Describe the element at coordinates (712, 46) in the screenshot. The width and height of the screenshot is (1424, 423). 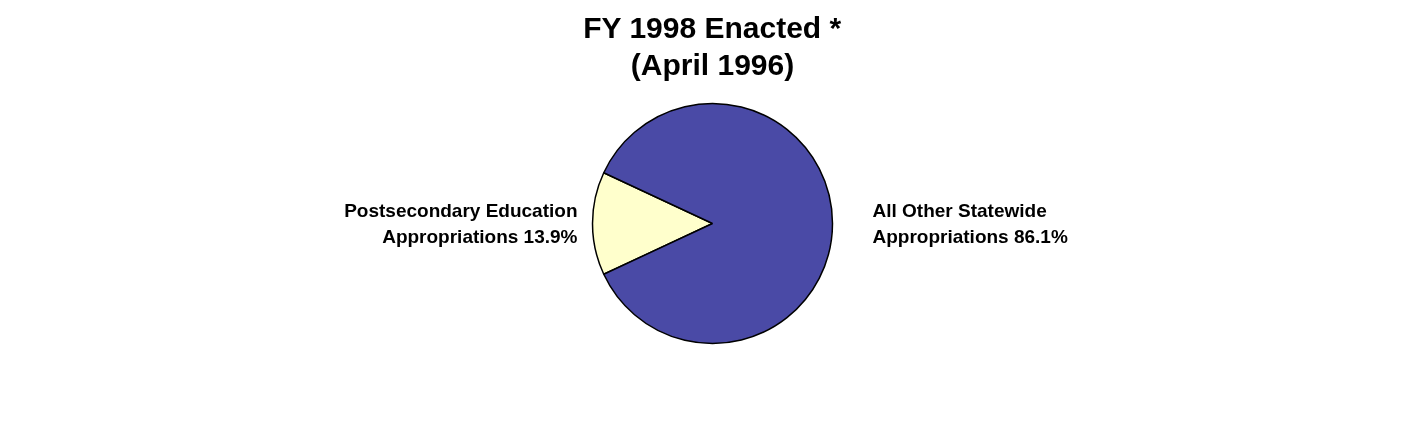
I see `chart-title: FY 1998 Enacted * (April 1996)` at that location.